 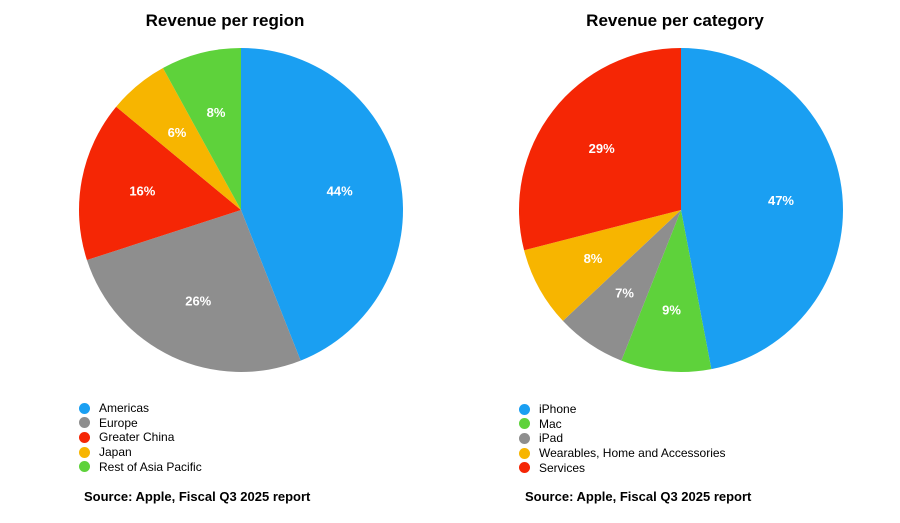 I want to click on pie-slice-services, so click(x=600, y=149).